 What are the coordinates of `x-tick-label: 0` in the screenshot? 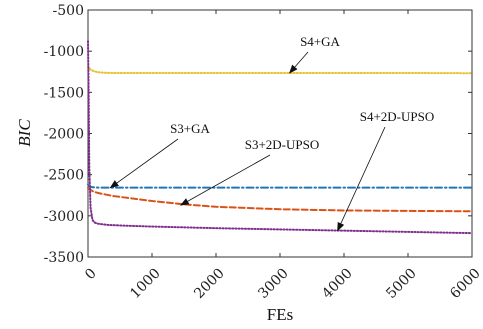 It's located at (91, 274).